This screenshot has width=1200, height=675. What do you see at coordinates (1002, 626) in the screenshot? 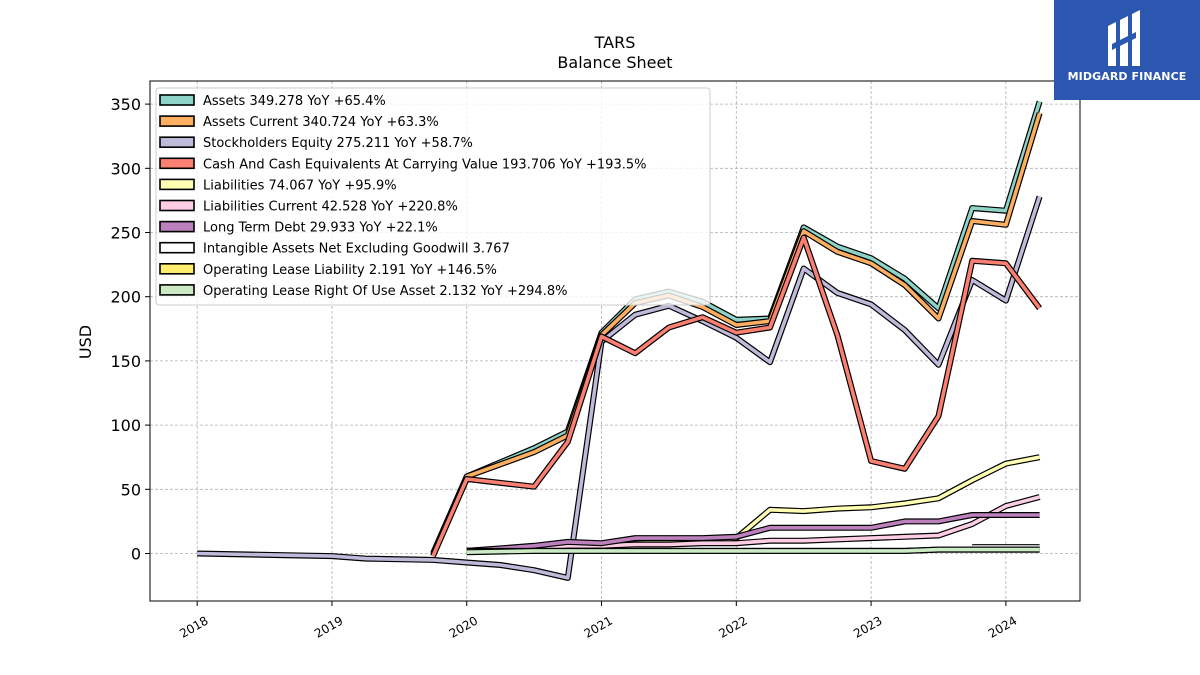
I see `x-tick-label: 2024` at bounding box center [1002, 626].